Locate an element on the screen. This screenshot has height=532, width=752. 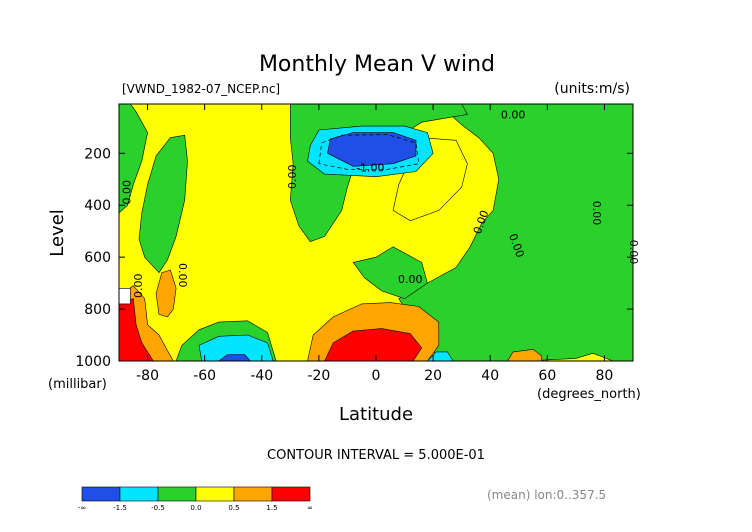
region-neg-south is located at coordinates (133, 159).